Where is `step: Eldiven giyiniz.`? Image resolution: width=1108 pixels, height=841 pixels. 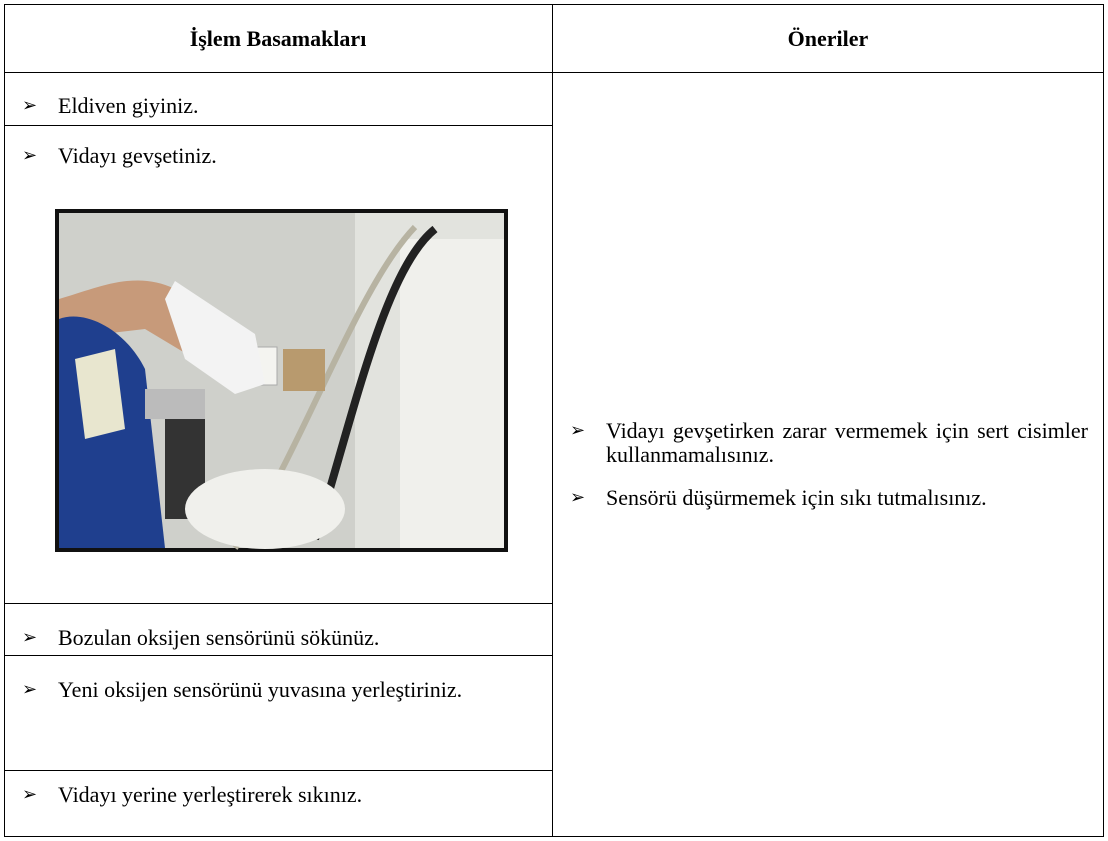
step: Eldiven giyiniz. is located at coordinates (275, 106).